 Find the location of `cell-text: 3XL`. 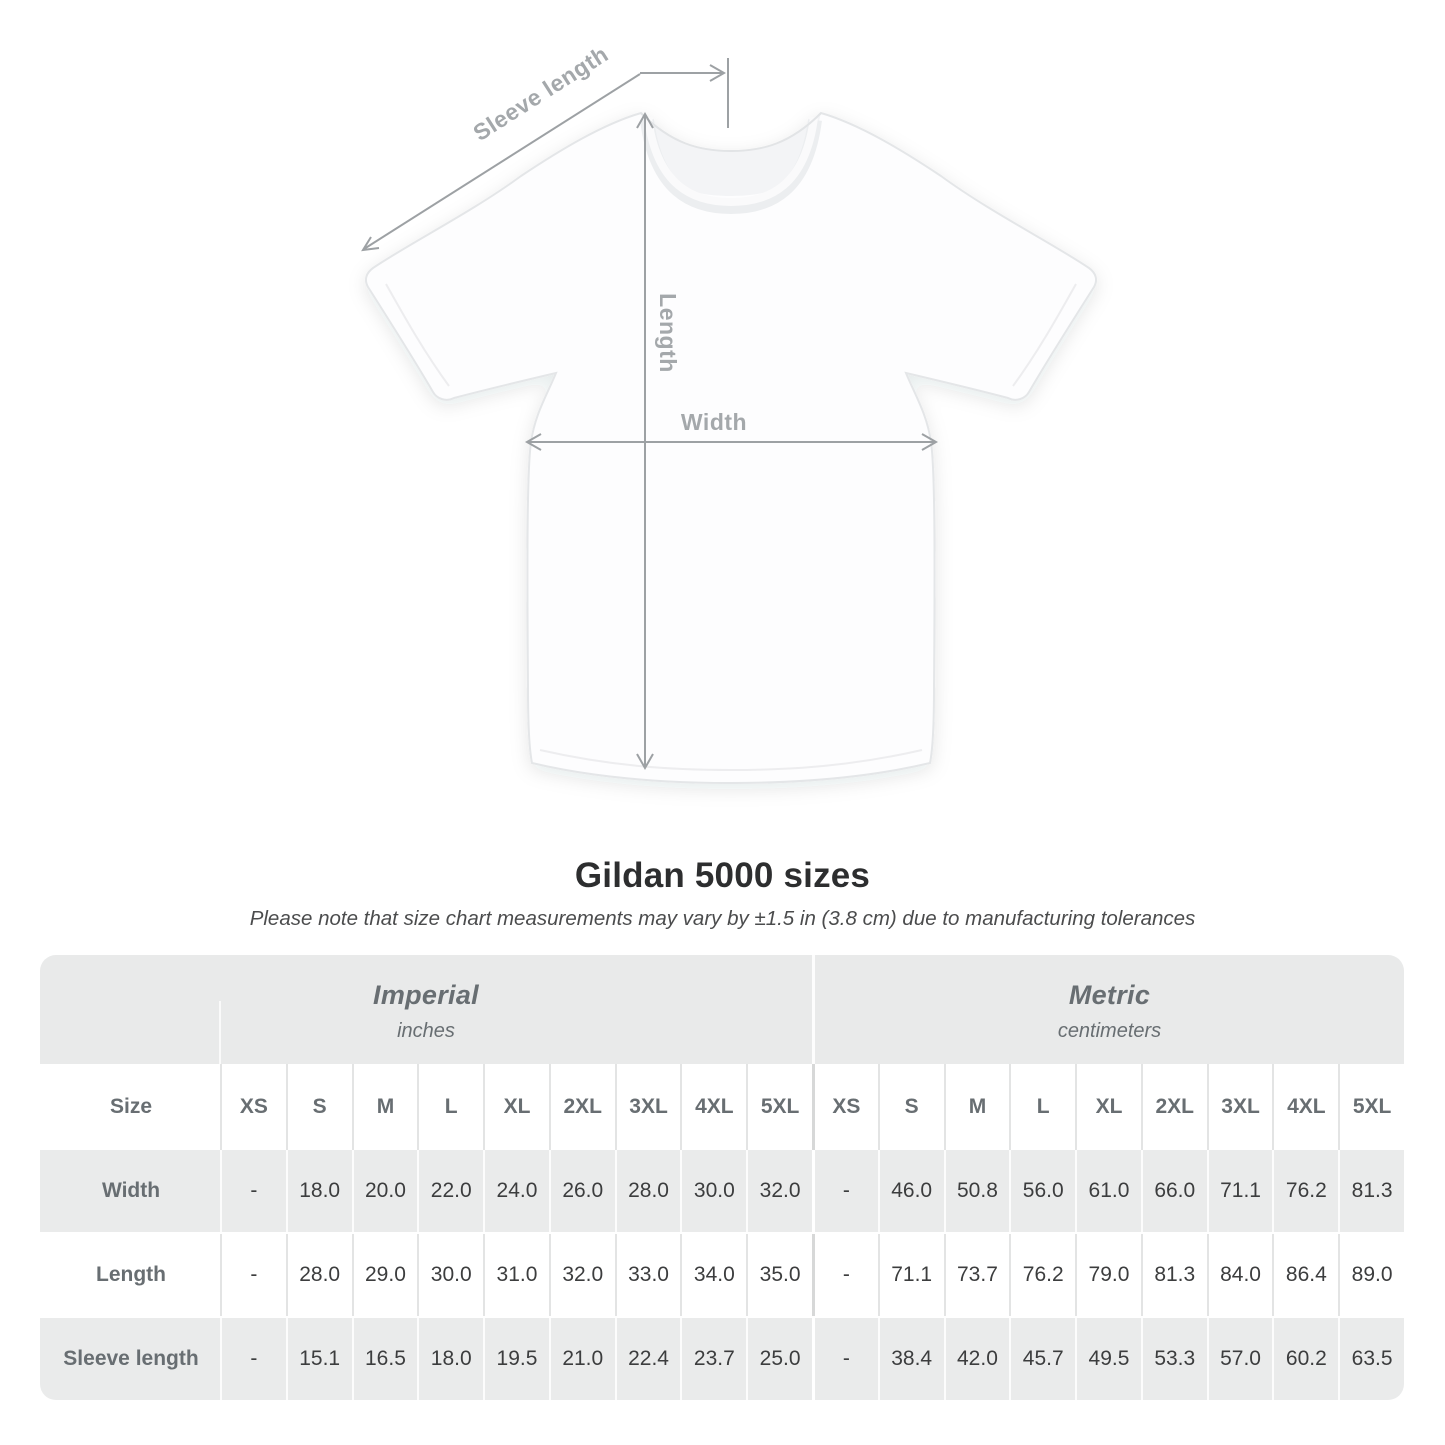

cell-text: 3XL is located at coordinates (1240, 1106).